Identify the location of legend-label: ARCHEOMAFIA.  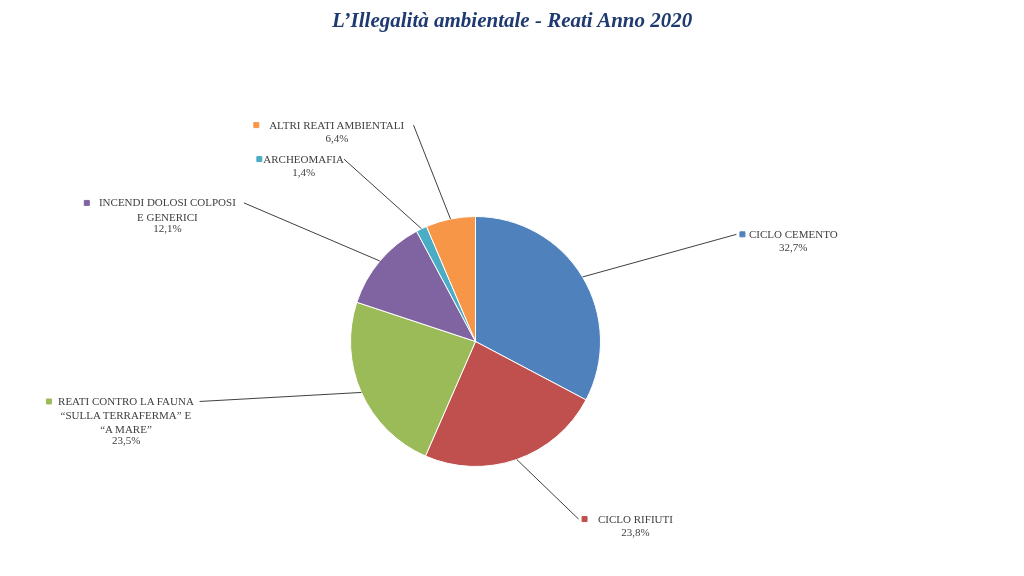
(304, 158).